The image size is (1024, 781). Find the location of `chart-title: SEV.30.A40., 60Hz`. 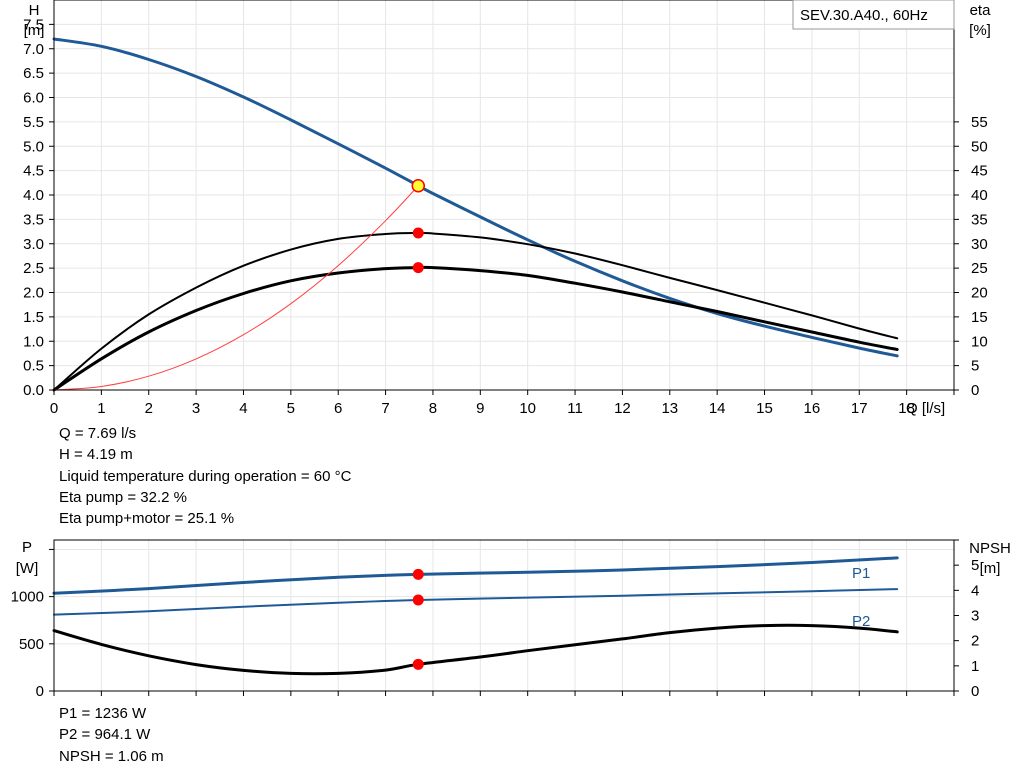

chart-title: SEV.30.A40., 60Hz is located at coordinates (864, 15).